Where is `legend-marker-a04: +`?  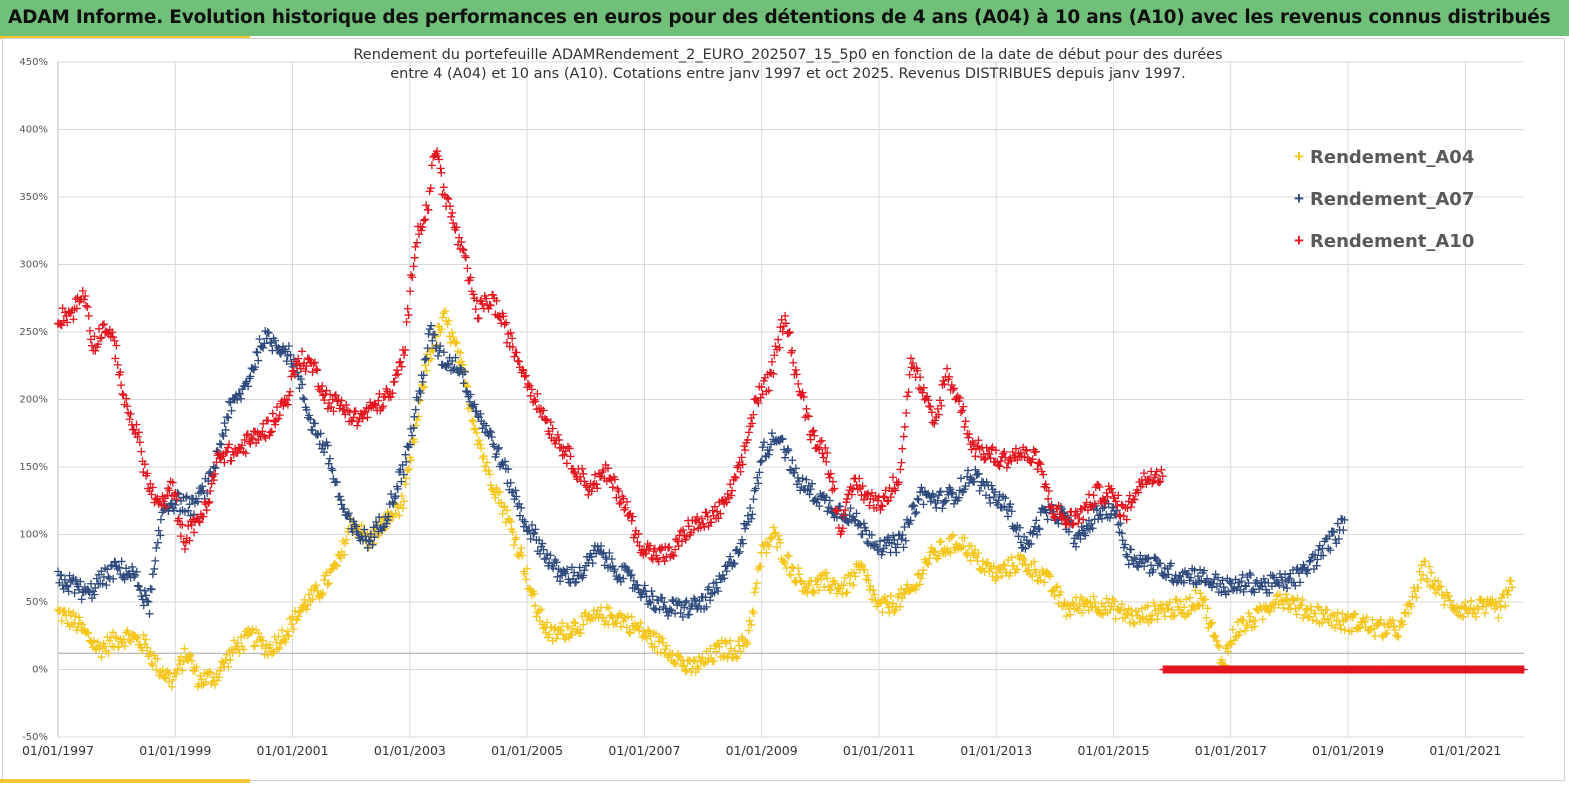
legend-marker-a04: + is located at coordinates (1299, 156).